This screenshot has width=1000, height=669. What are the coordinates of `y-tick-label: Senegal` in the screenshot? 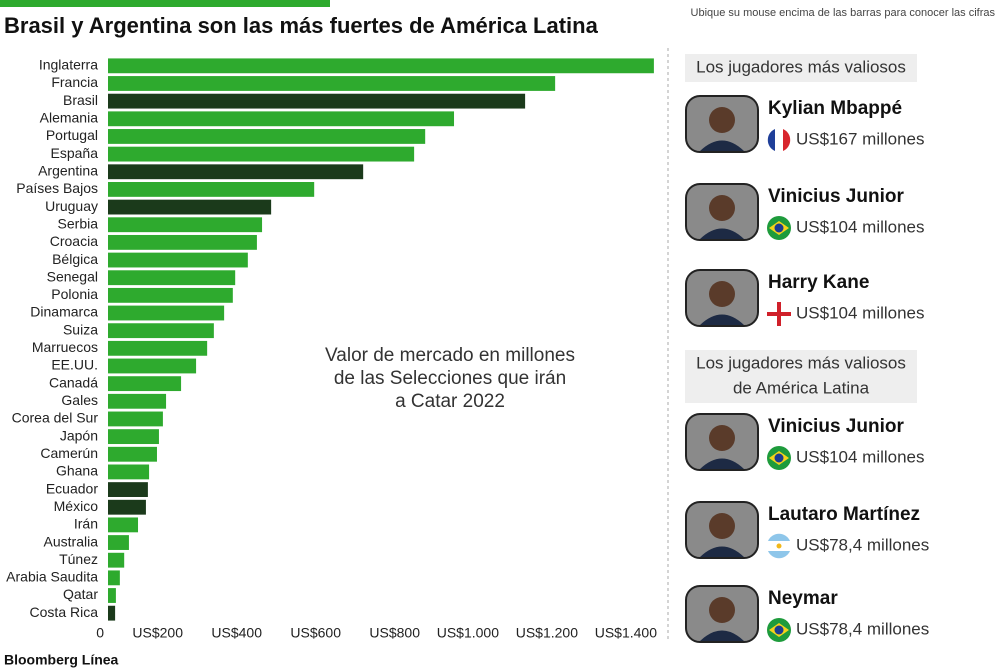 It's located at (72, 276).